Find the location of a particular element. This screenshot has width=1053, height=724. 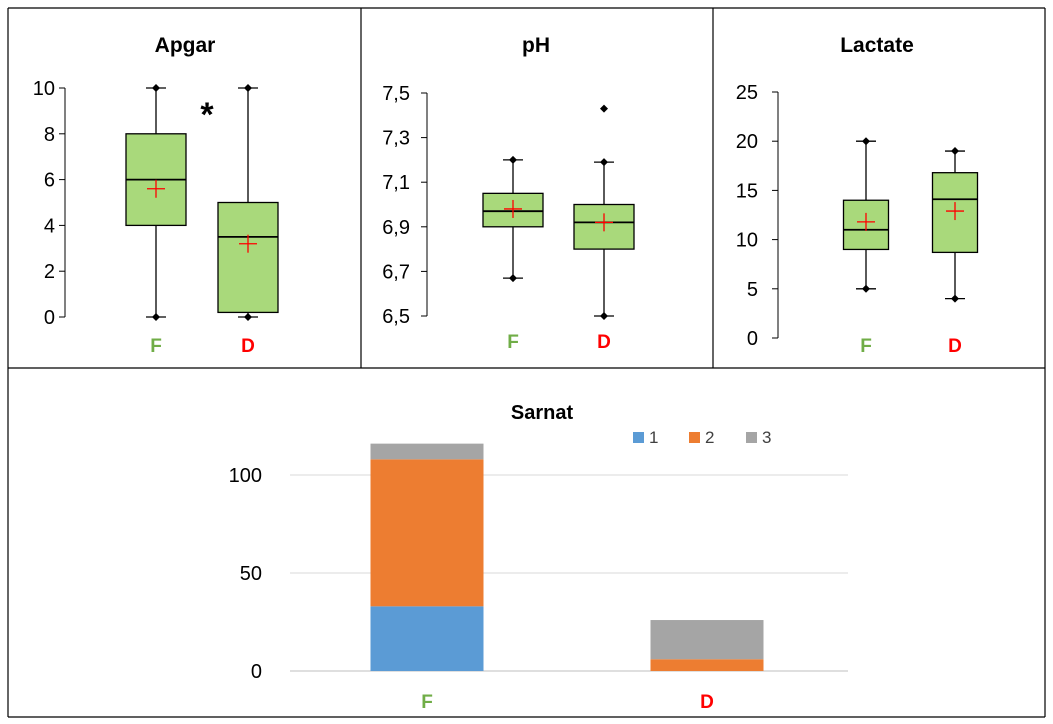

y-tick-label: 2 is located at coordinates (49, 272).